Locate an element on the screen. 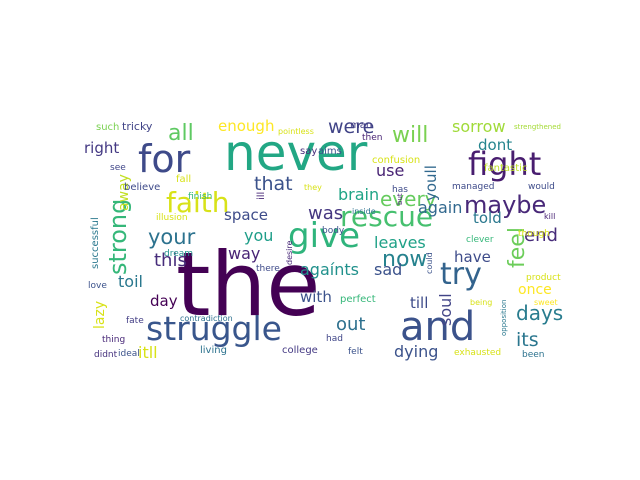  word: were is located at coordinates (351, 127).